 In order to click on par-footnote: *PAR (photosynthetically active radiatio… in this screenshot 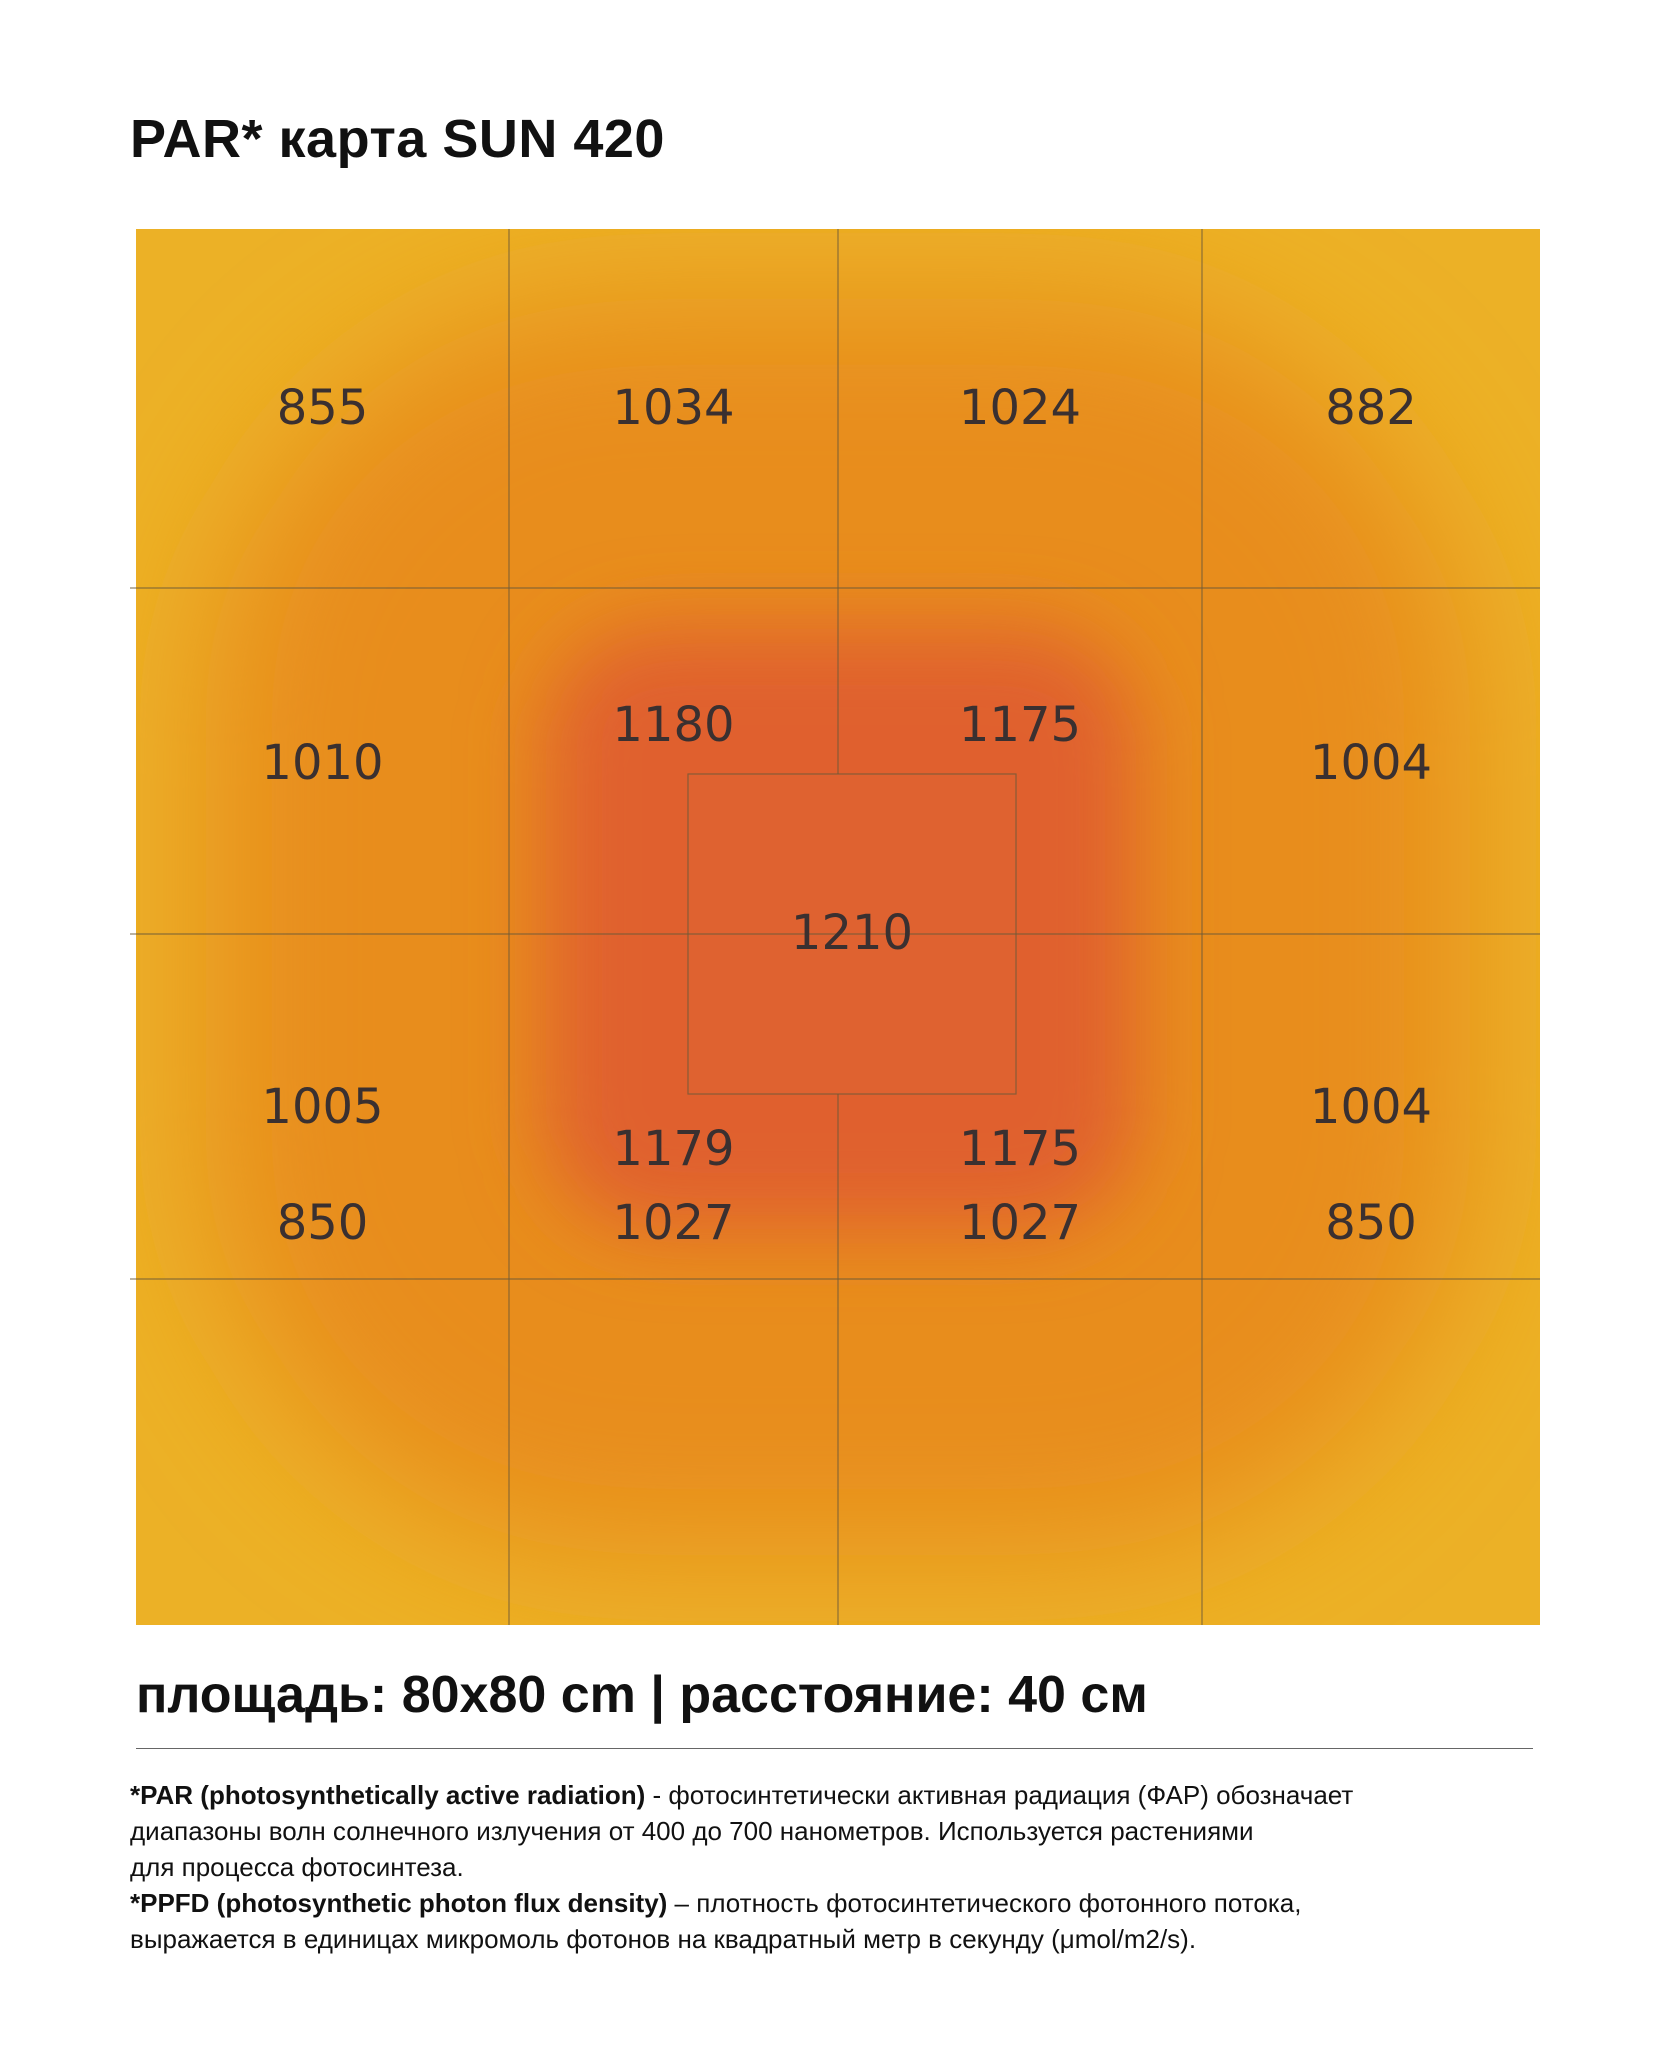, I will do `click(840, 1795)`.